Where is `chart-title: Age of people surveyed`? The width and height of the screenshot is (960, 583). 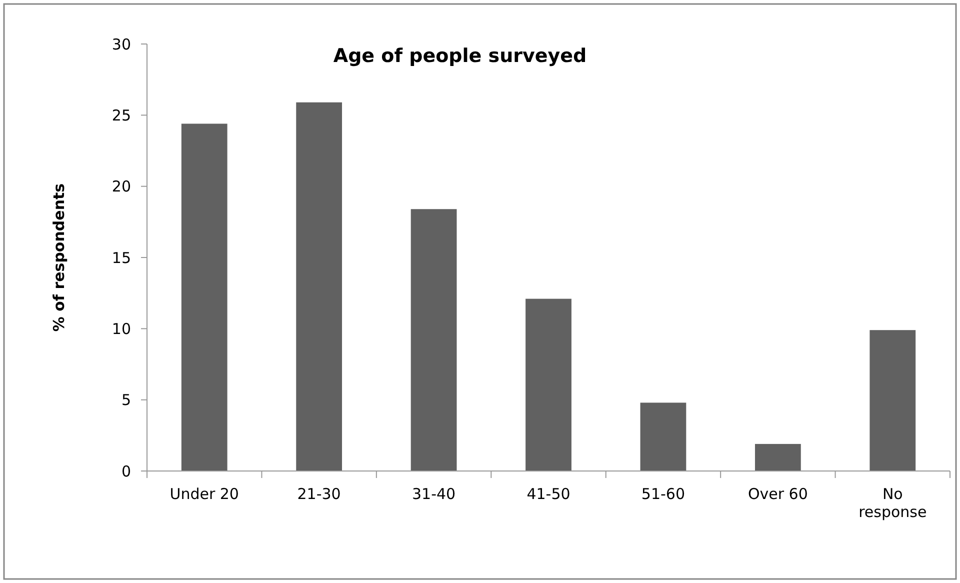
chart-title: Age of people surveyed is located at coordinates (460, 56).